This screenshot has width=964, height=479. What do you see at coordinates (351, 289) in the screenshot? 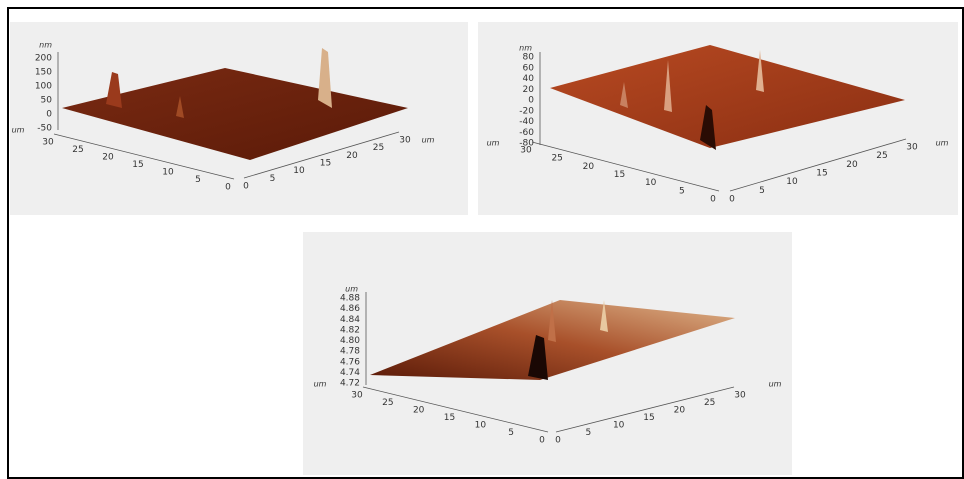
I see `z-unit: um` at bounding box center [351, 289].